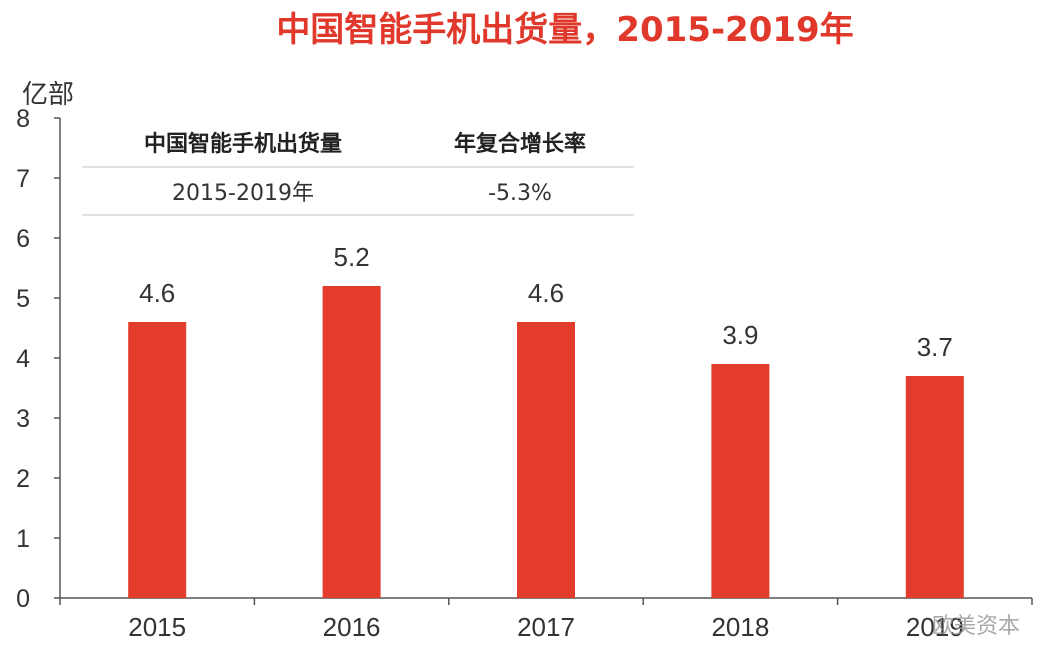 The width and height of the screenshot is (1045, 652). I want to click on data-labels: 4.6 5.2 4.6 3.9 3.7, so click(546, 302).